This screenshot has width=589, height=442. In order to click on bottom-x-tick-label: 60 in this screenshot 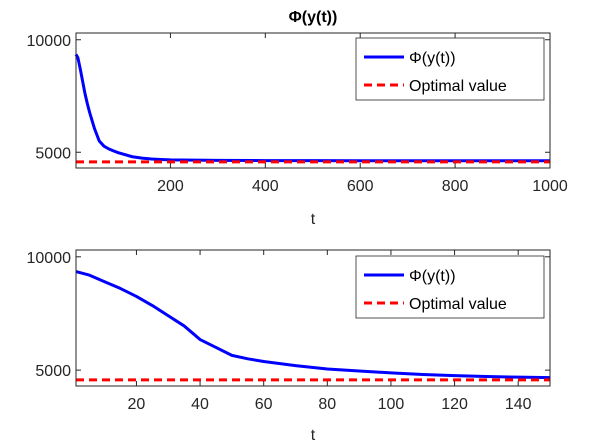, I will do `click(264, 404)`.